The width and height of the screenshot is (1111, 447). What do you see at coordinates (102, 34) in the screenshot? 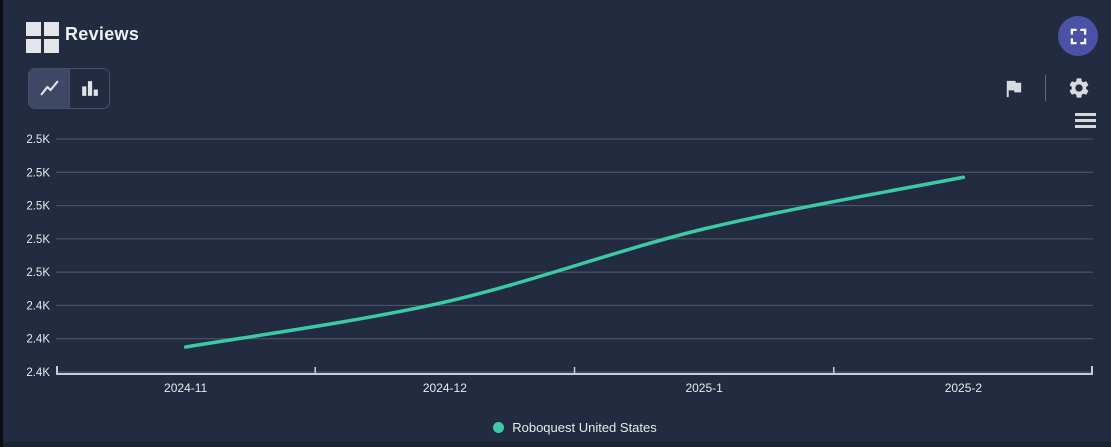
I see `page-title: Reviews` at bounding box center [102, 34].